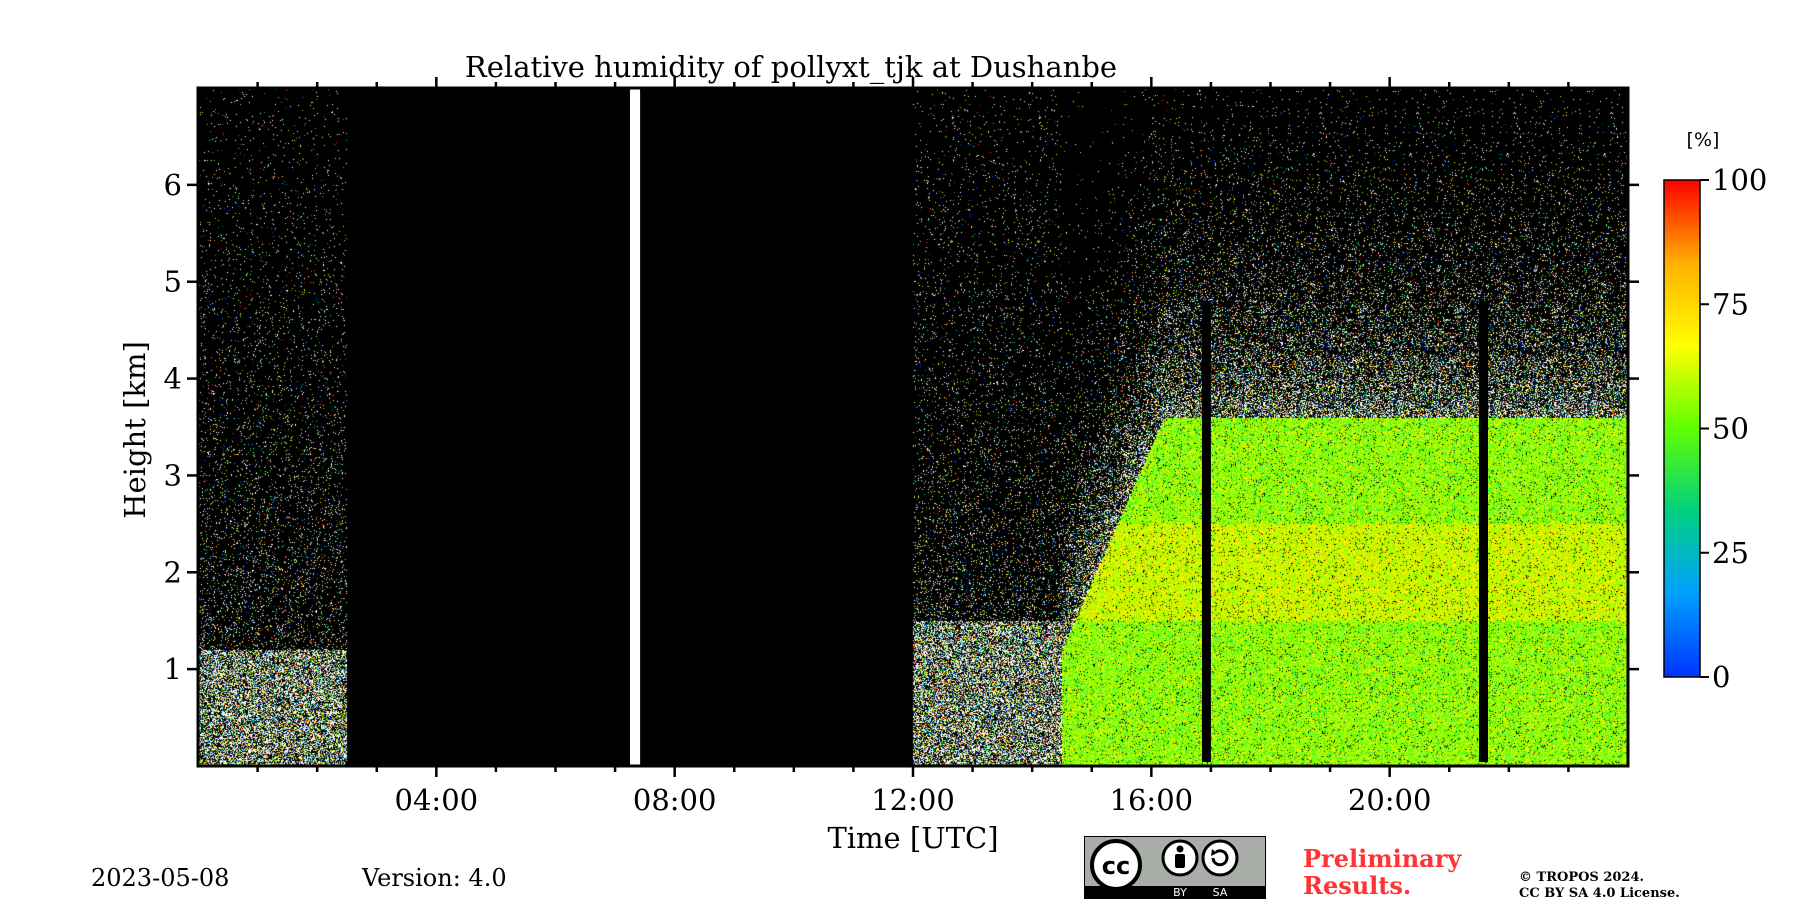  What do you see at coordinates (1730, 429) in the screenshot?
I see `colorbar-tick-label: 50` at bounding box center [1730, 429].